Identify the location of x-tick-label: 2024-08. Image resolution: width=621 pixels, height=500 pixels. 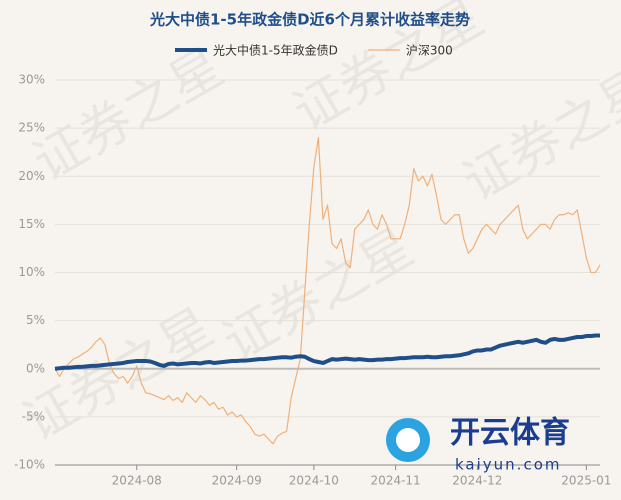
(137, 481).